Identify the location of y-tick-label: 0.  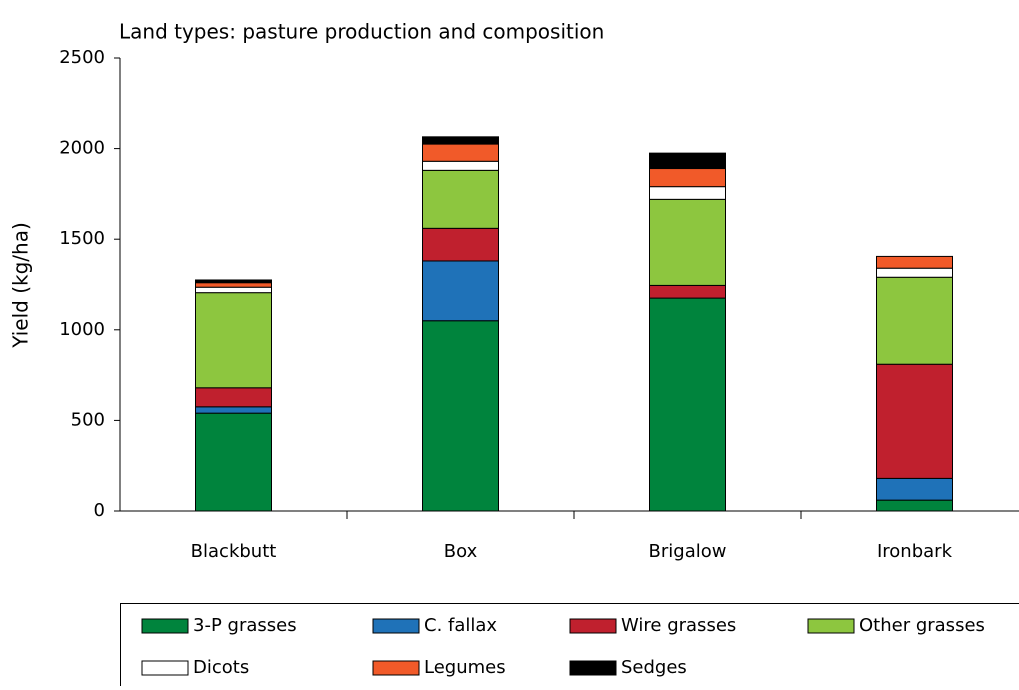
(99, 510).